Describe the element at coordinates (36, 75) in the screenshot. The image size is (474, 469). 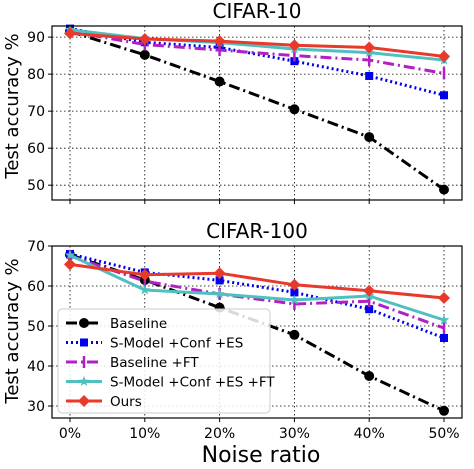
I see `y-tick-label: 80` at that location.